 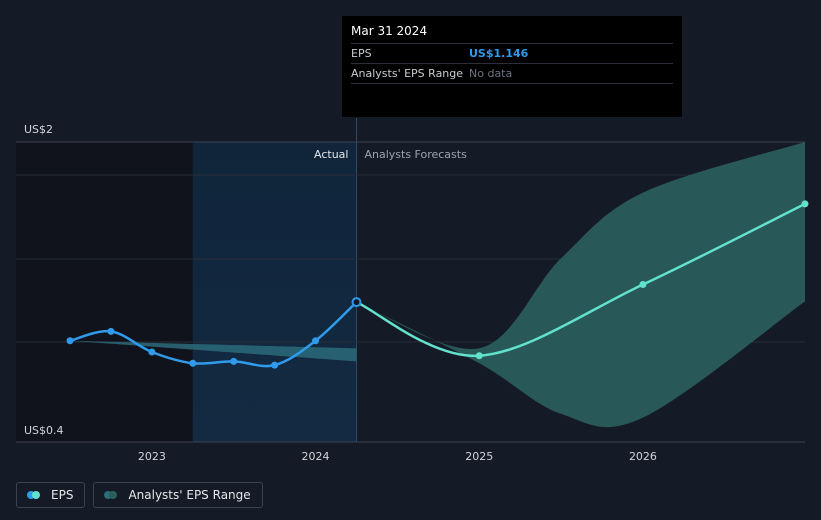 What do you see at coordinates (389, 31) in the screenshot?
I see `tooltip-date: Mar 31 2024` at bounding box center [389, 31].